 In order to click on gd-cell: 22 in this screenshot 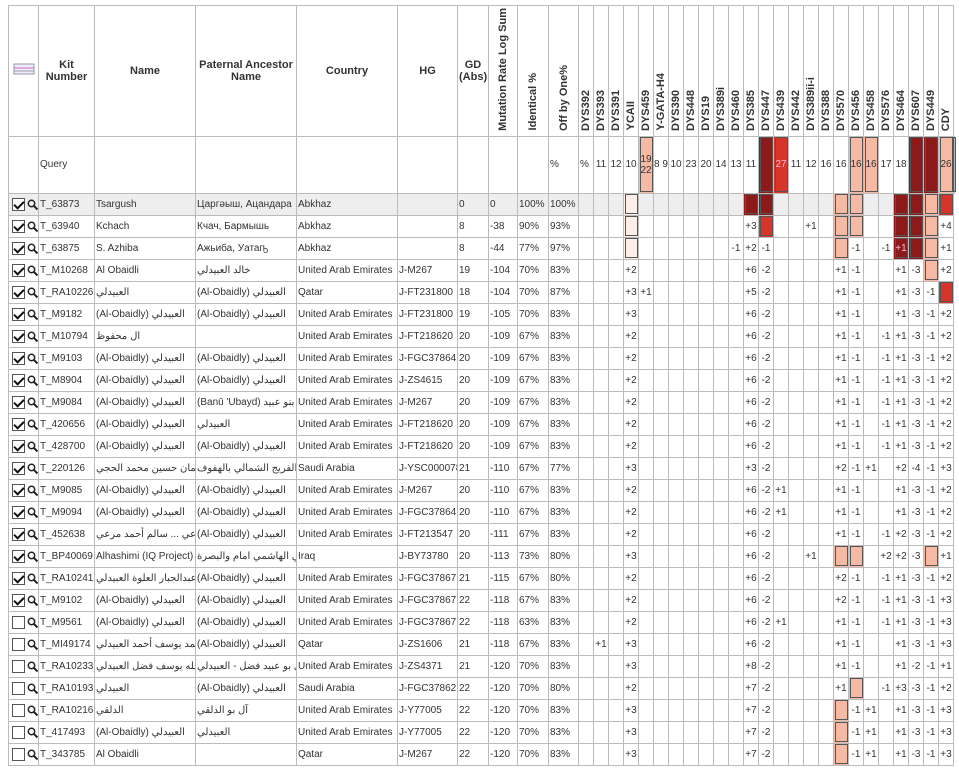, I will do `click(473, 732)`.